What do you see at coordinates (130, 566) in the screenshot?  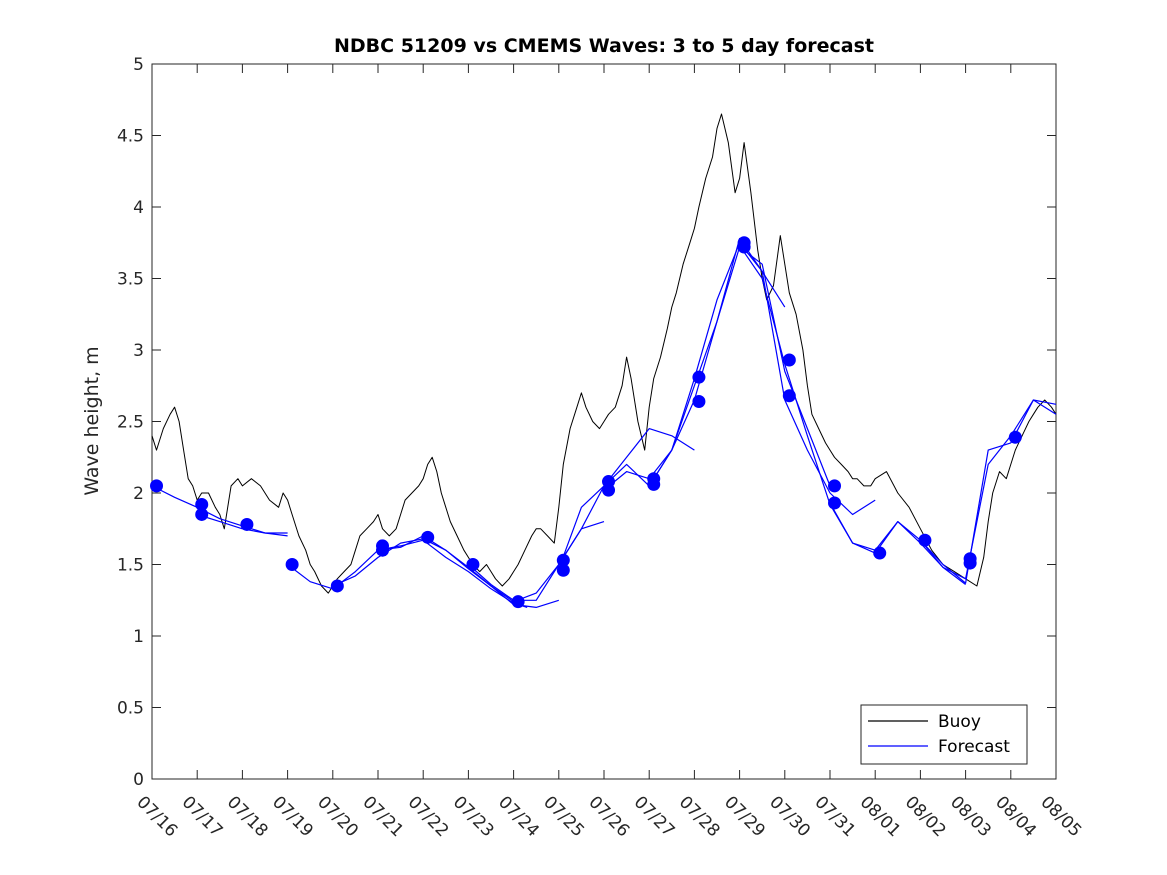 I see `y-tick-label: 1.5` at bounding box center [130, 566].